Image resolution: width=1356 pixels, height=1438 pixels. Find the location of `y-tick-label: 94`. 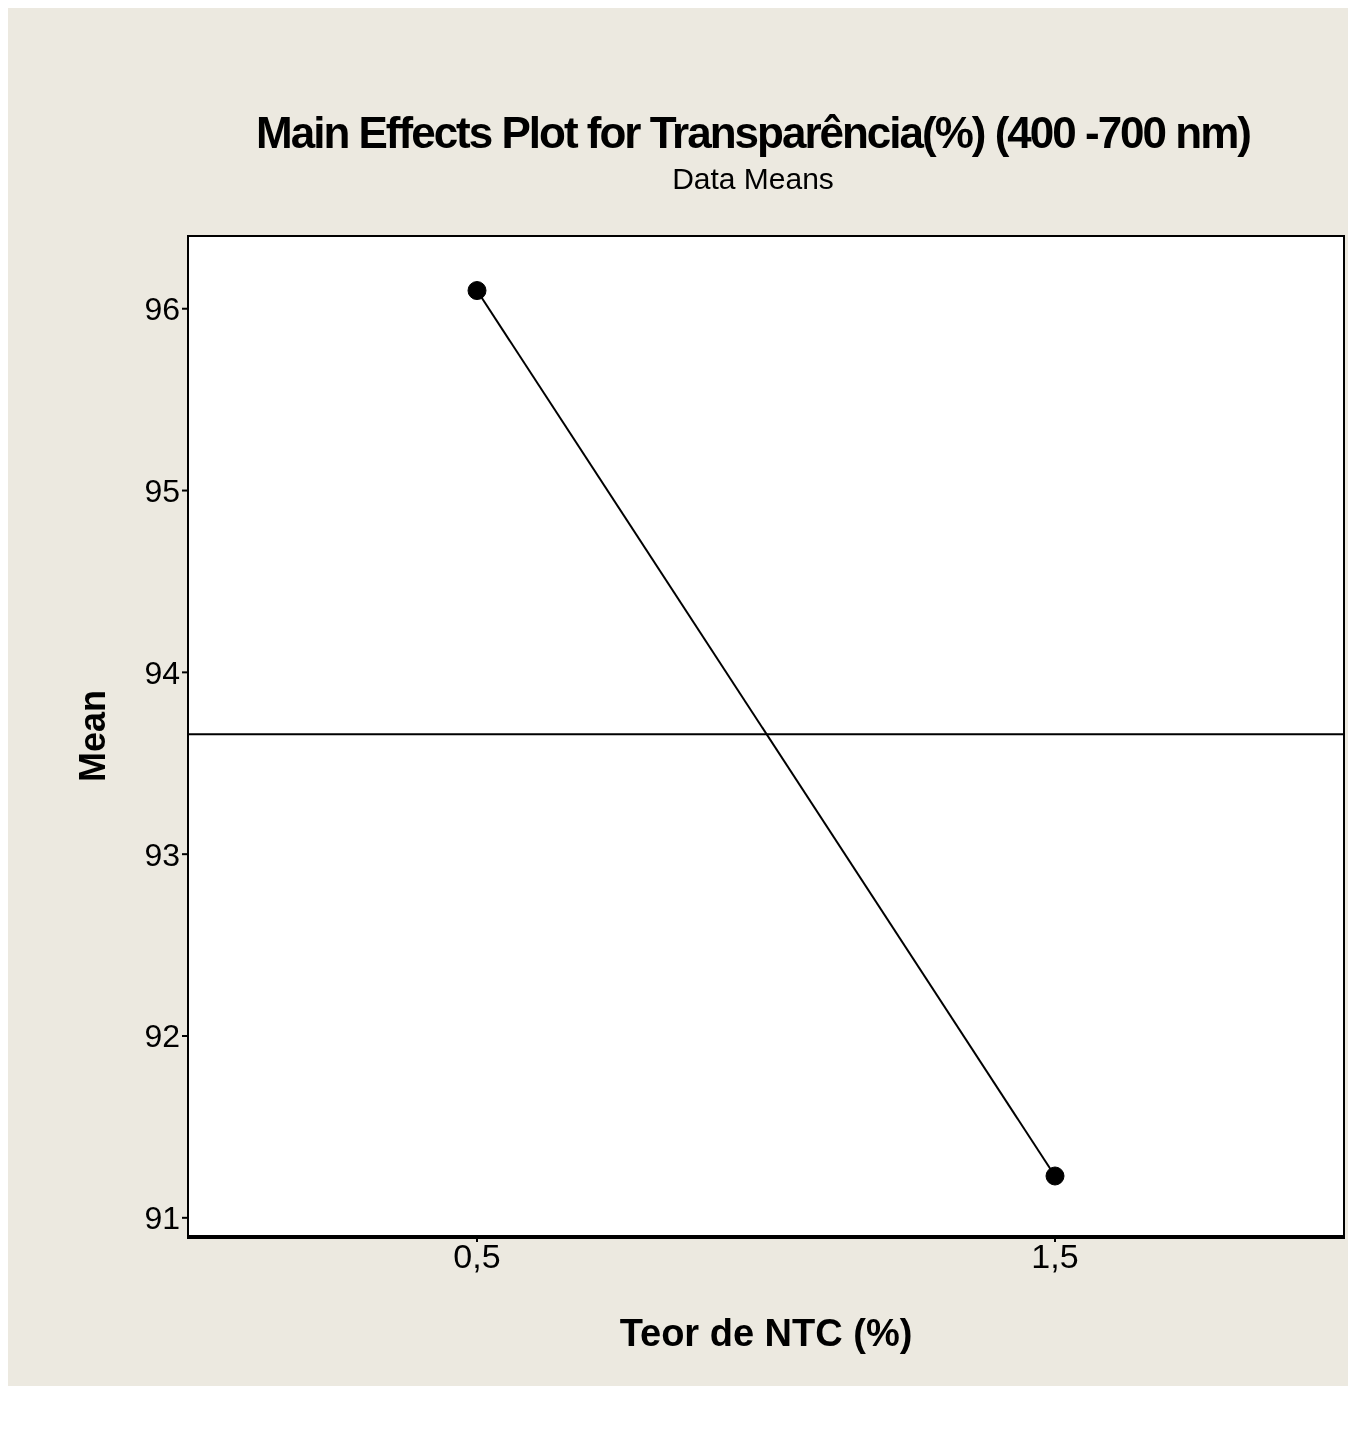

y-tick-label: 94 is located at coordinates (162, 672).